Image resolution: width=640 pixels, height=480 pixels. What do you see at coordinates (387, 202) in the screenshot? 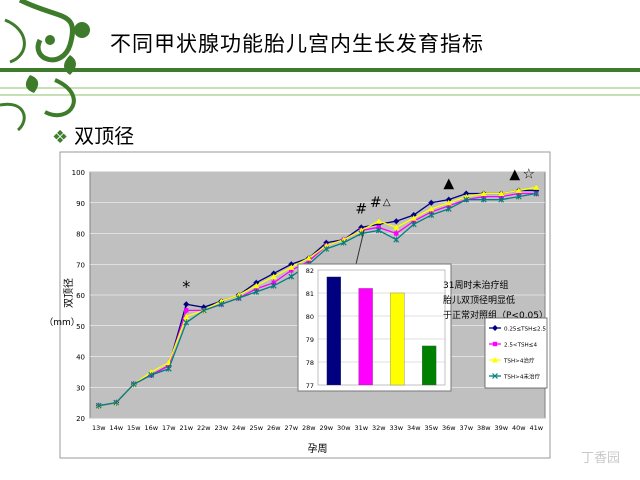
I see `annotation-marker: △` at bounding box center [387, 202].